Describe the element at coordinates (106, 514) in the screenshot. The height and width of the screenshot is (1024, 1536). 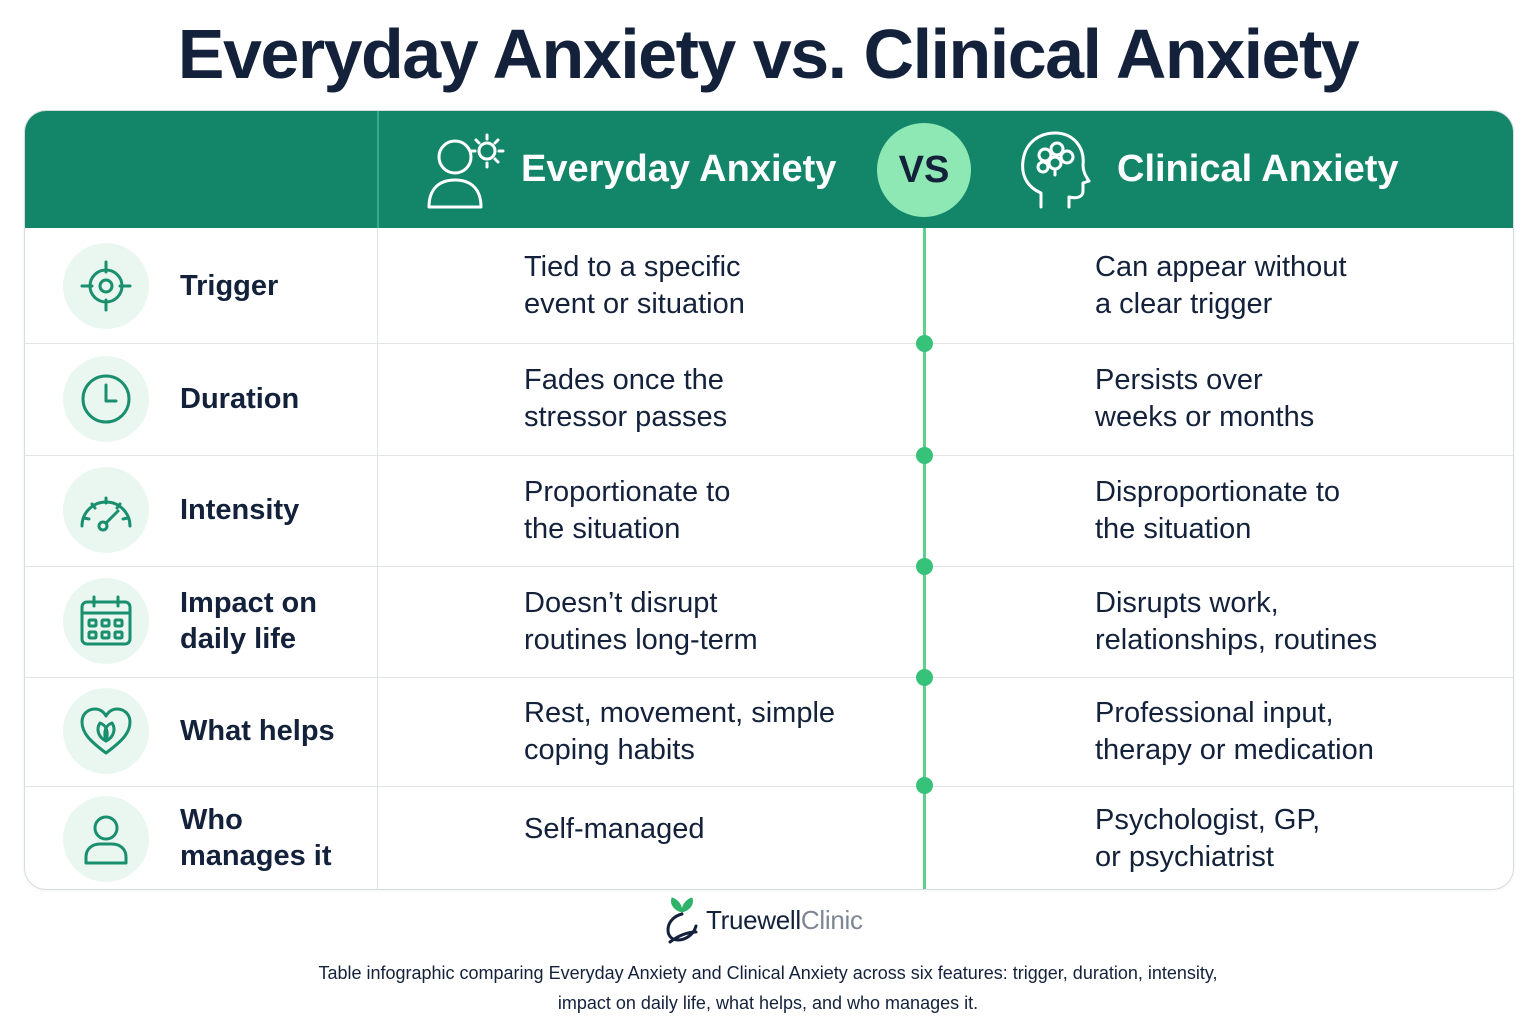
I see `gauge-icon` at that location.